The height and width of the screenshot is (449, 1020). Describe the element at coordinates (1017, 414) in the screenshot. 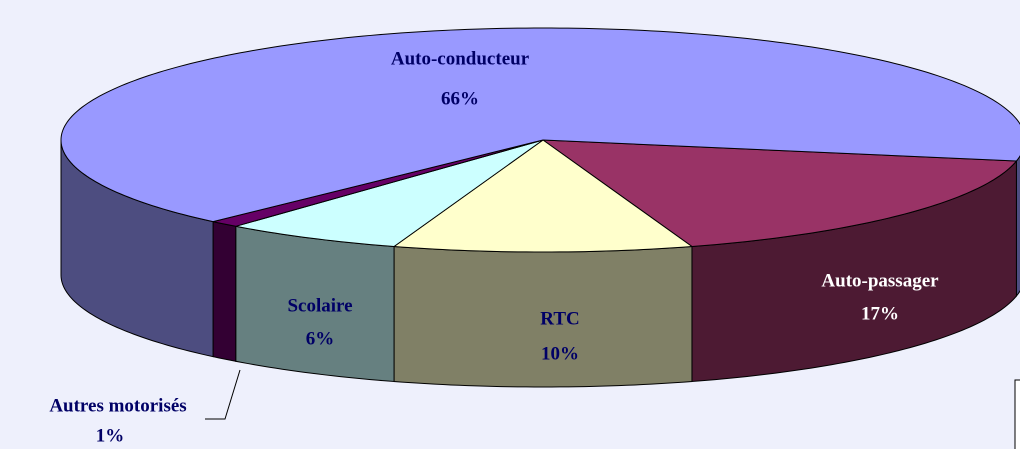

I see `legend-box` at that location.